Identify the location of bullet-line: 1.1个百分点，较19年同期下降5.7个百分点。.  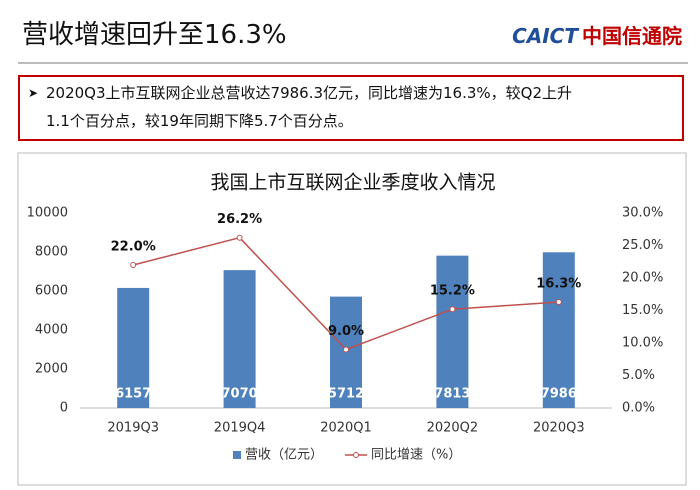
(199, 121).